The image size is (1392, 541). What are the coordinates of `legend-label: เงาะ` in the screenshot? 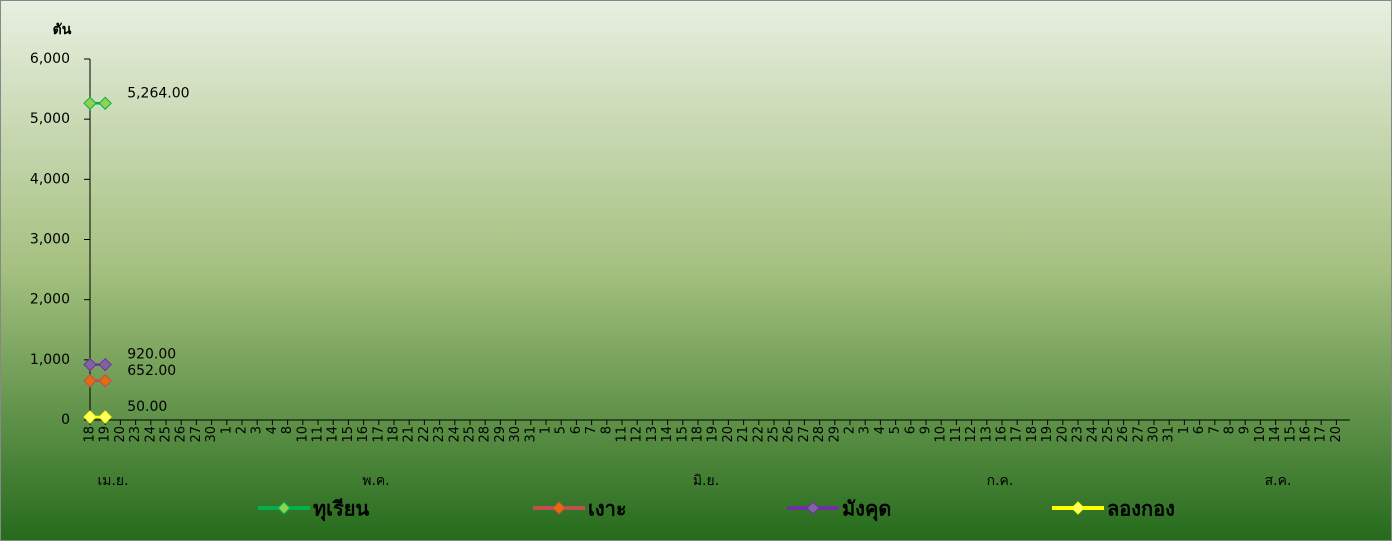 It's located at (607, 509).